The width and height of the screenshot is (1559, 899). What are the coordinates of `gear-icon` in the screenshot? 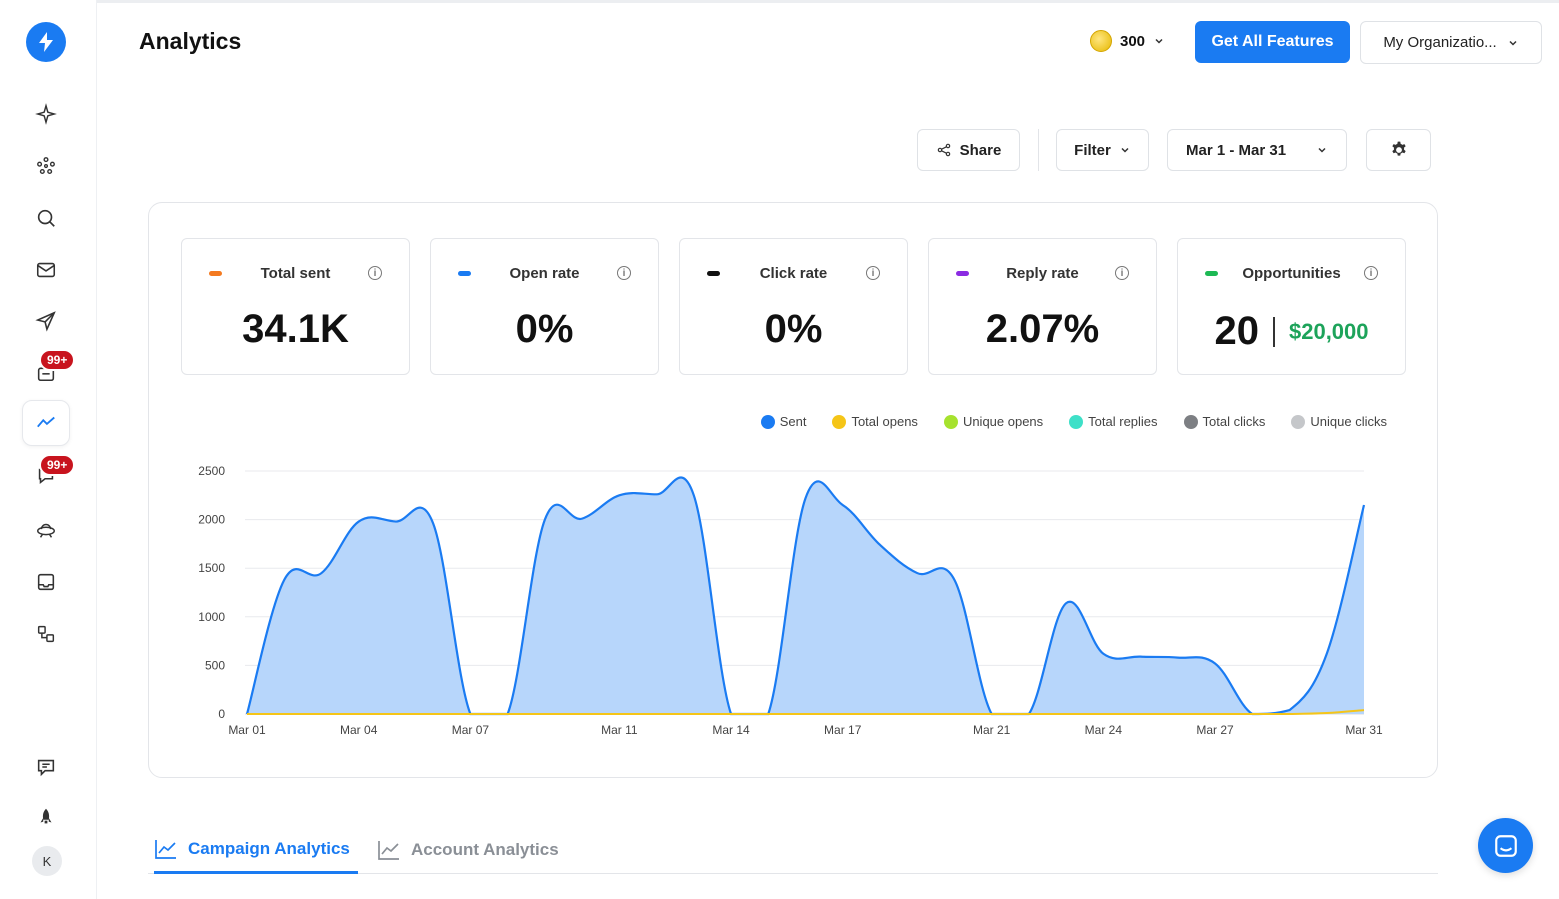 It's located at (1398, 148).